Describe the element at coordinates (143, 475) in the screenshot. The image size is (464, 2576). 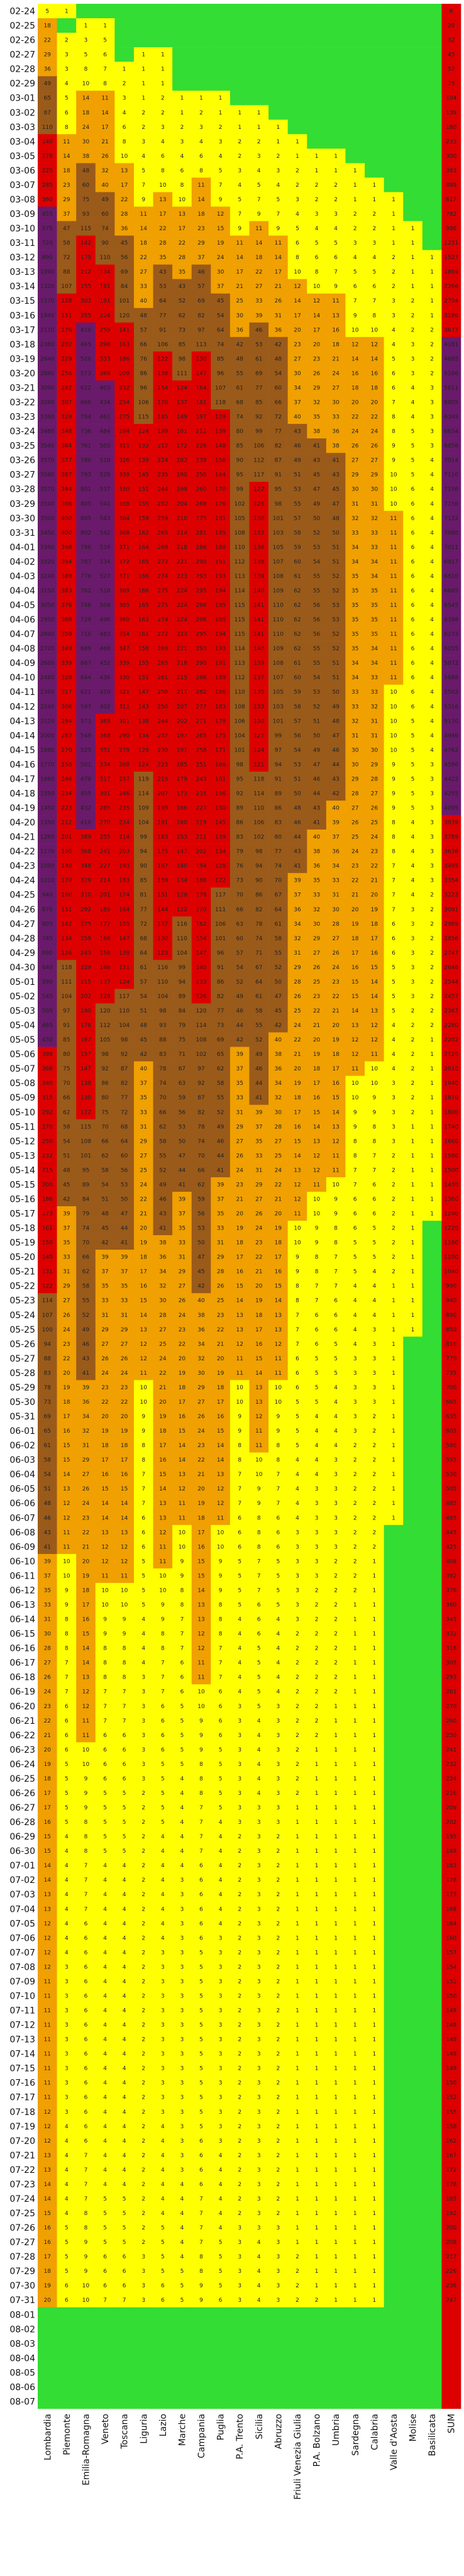
I see `cell-value-label: 145` at that location.